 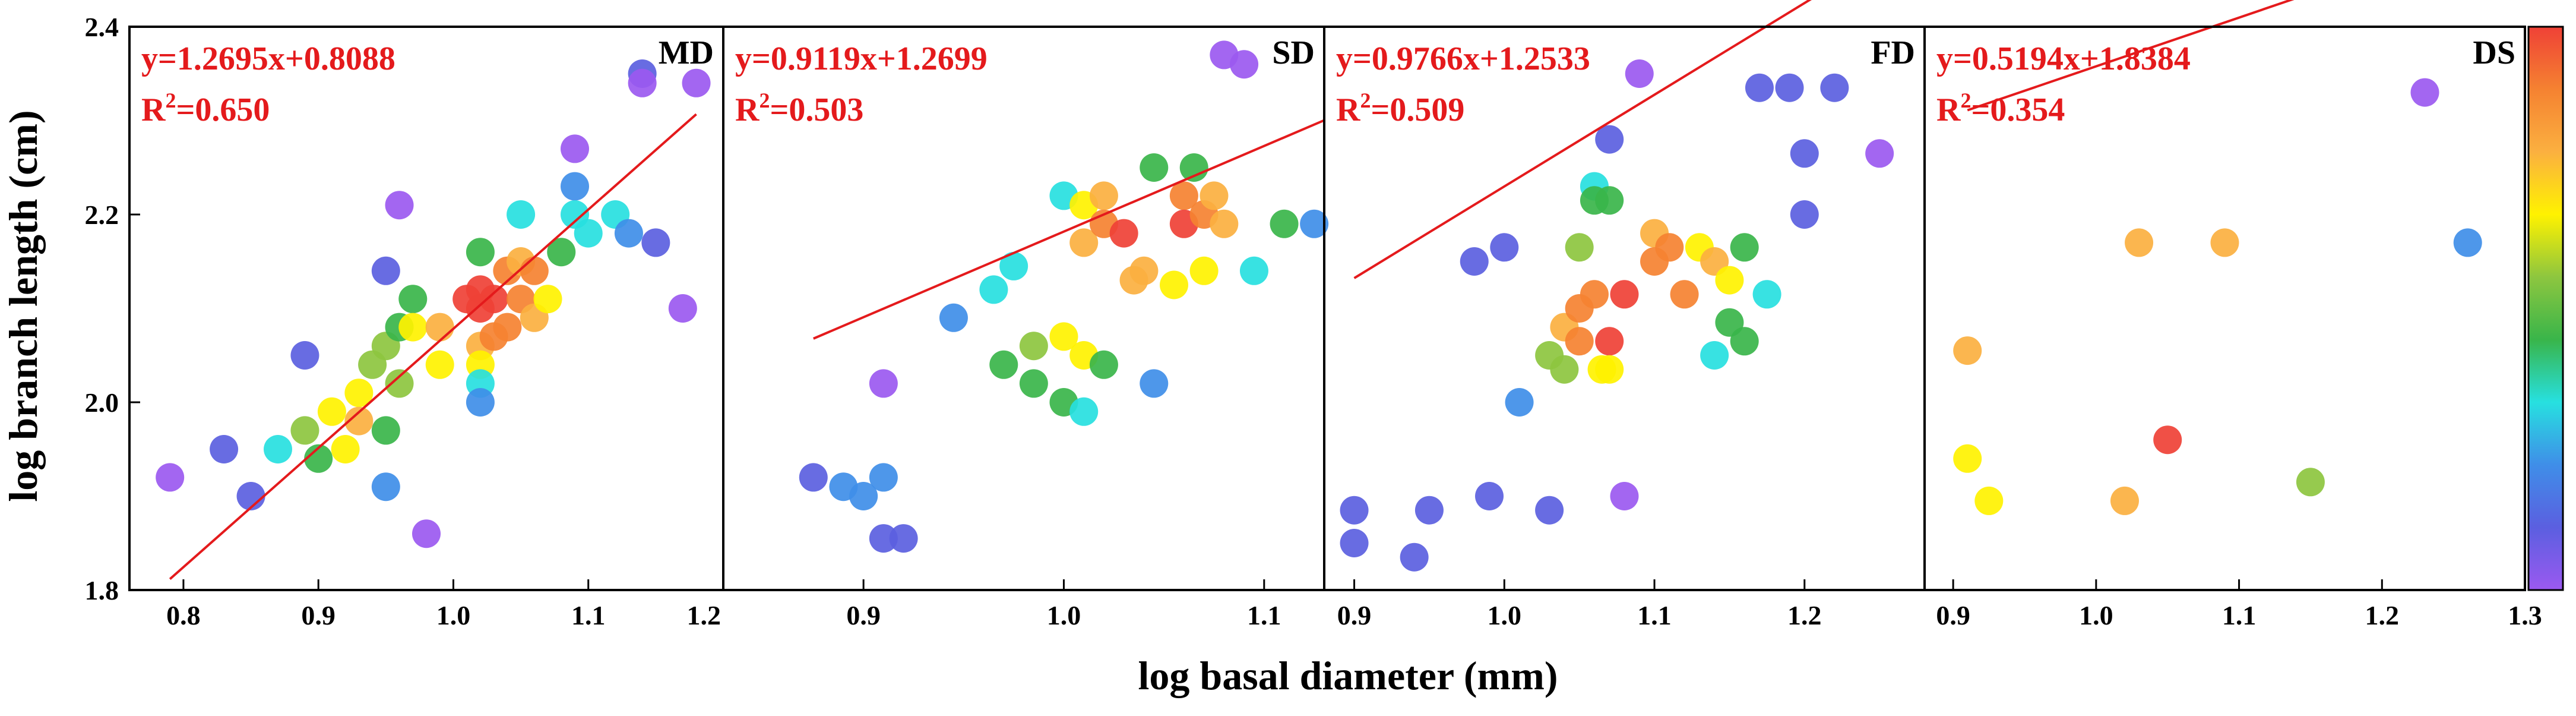 What do you see at coordinates (102, 590) in the screenshot?
I see `y-tick-label: 1.8` at bounding box center [102, 590].